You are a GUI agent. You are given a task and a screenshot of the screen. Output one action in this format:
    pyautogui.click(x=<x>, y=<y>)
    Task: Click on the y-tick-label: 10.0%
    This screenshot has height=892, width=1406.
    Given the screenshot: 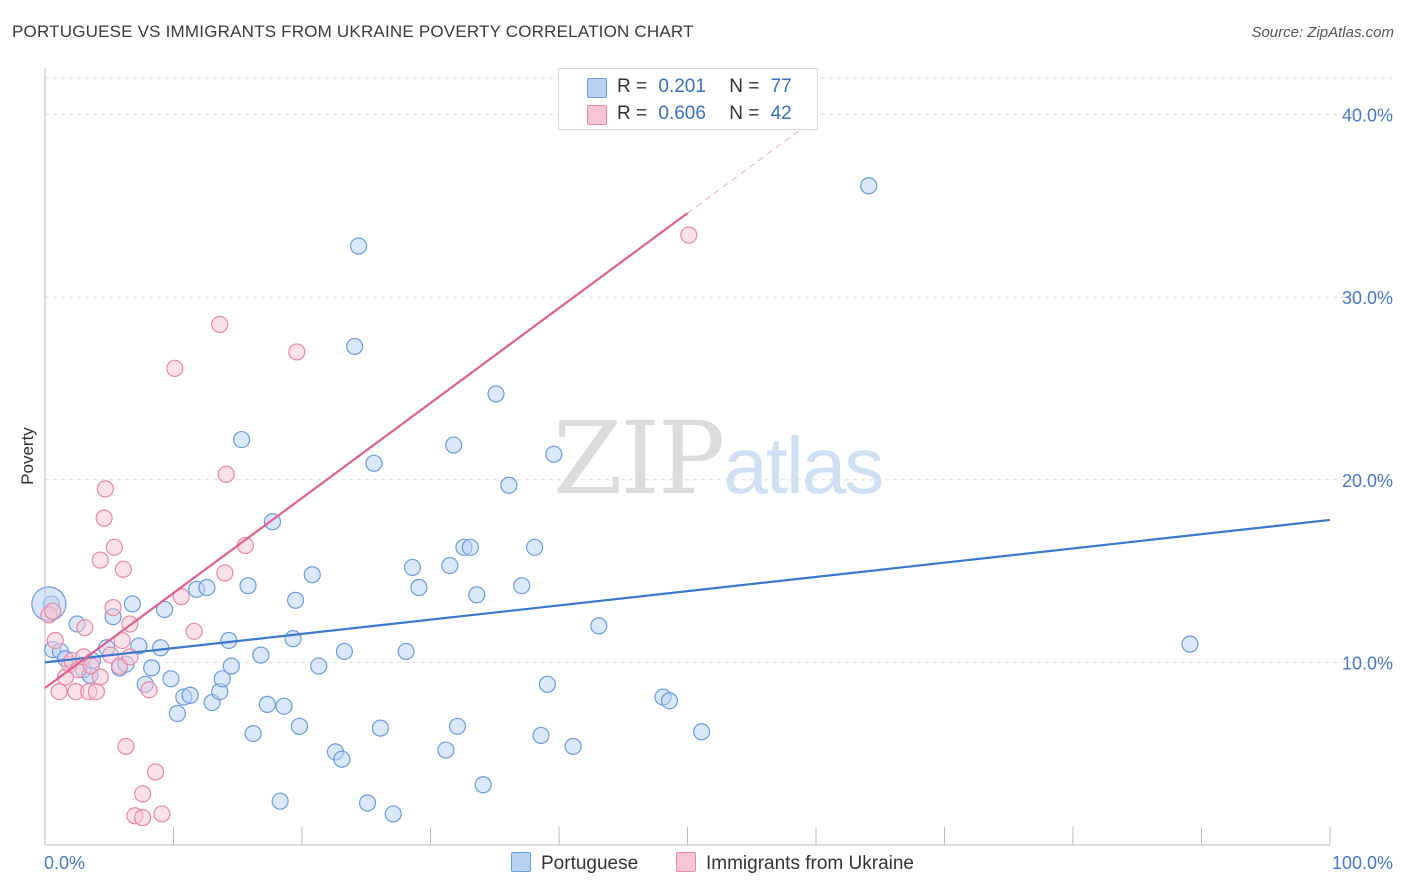 What is the action you would take?
    pyautogui.click(x=1367, y=663)
    